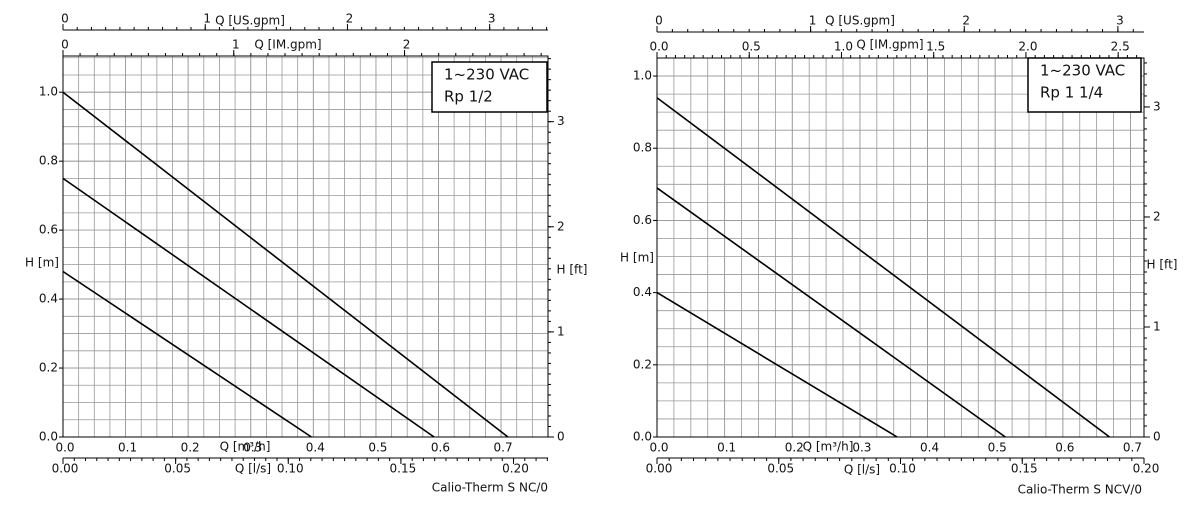  What do you see at coordinates (658, 47) in the screenshot?
I see `tick-label: 0.0` at bounding box center [658, 47].